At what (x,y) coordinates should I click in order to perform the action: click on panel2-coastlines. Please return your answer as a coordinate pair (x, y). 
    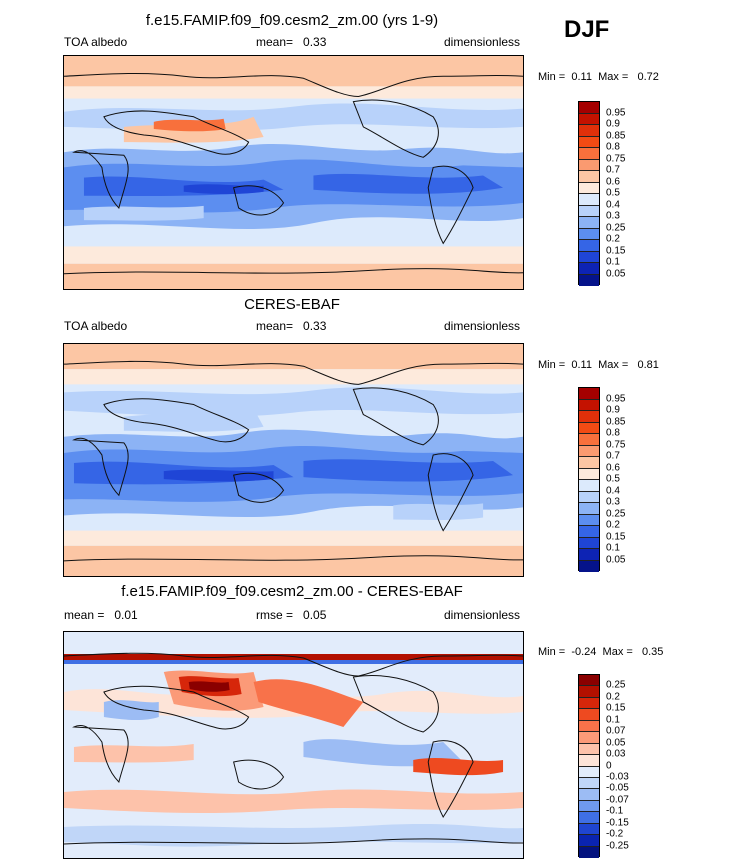
    Looking at the image, I should click on (293, 461).